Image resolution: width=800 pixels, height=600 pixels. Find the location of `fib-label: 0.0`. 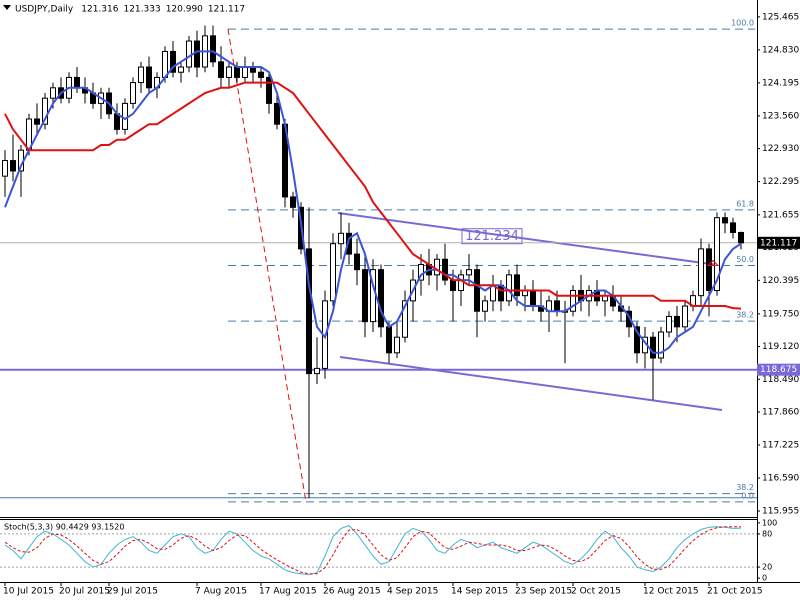

fib-label: 0.0 is located at coordinates (747, 495).